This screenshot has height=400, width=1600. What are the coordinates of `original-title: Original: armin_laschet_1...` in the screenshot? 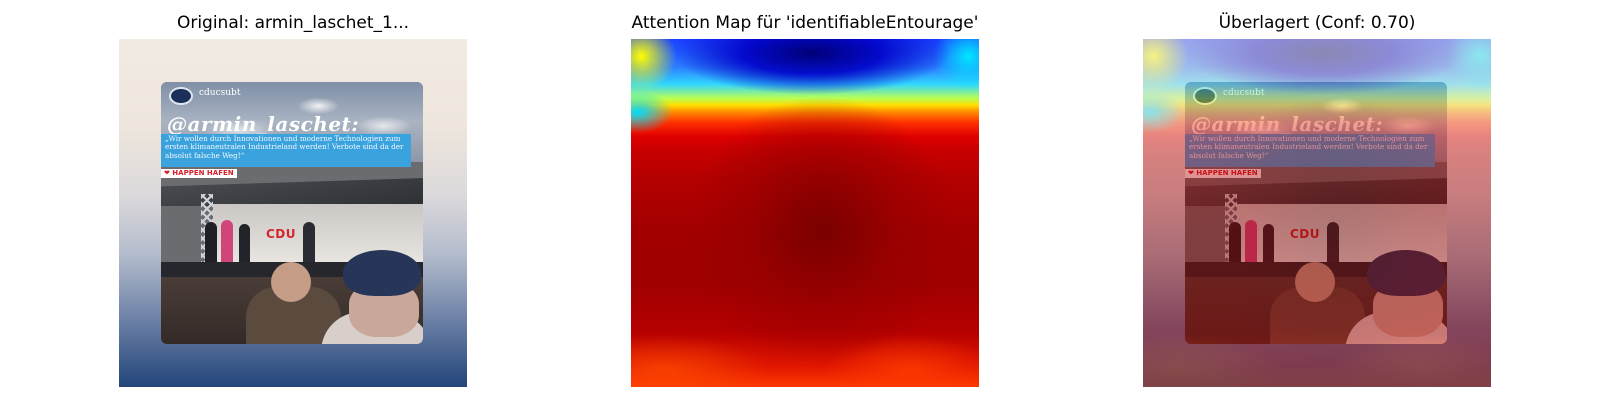 It's located at (293, 23).